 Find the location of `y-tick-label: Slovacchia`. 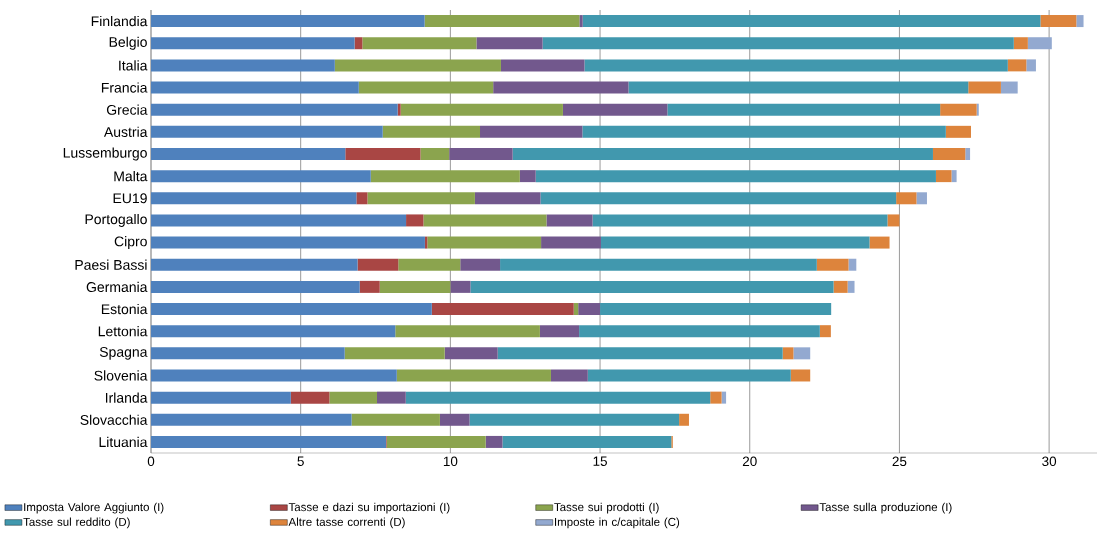

y-tick-label: Slovacchia is located at coordinates (114, 419).